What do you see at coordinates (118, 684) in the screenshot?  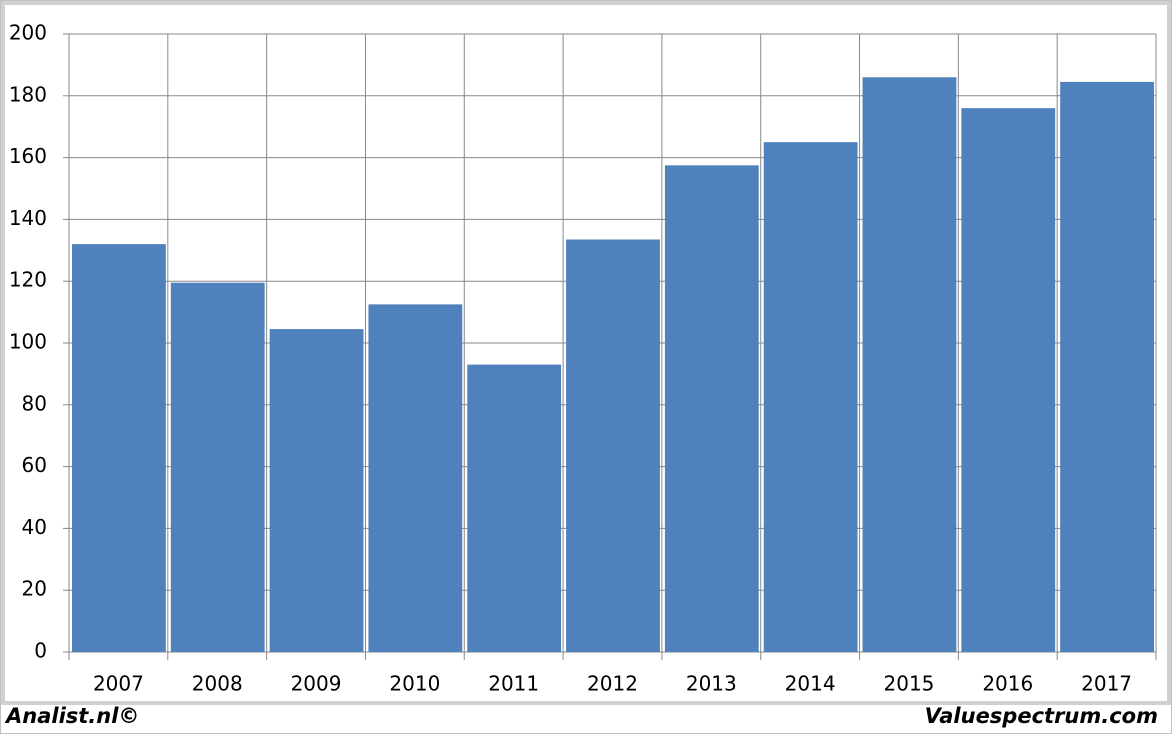 I see `x-tick-label: 2007` at bounding box center [118, 684].